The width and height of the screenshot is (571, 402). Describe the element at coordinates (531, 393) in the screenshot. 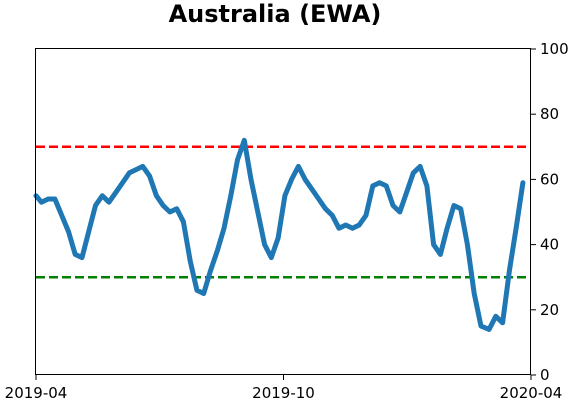

I see `x-tick-label: 2020-04` at that location.